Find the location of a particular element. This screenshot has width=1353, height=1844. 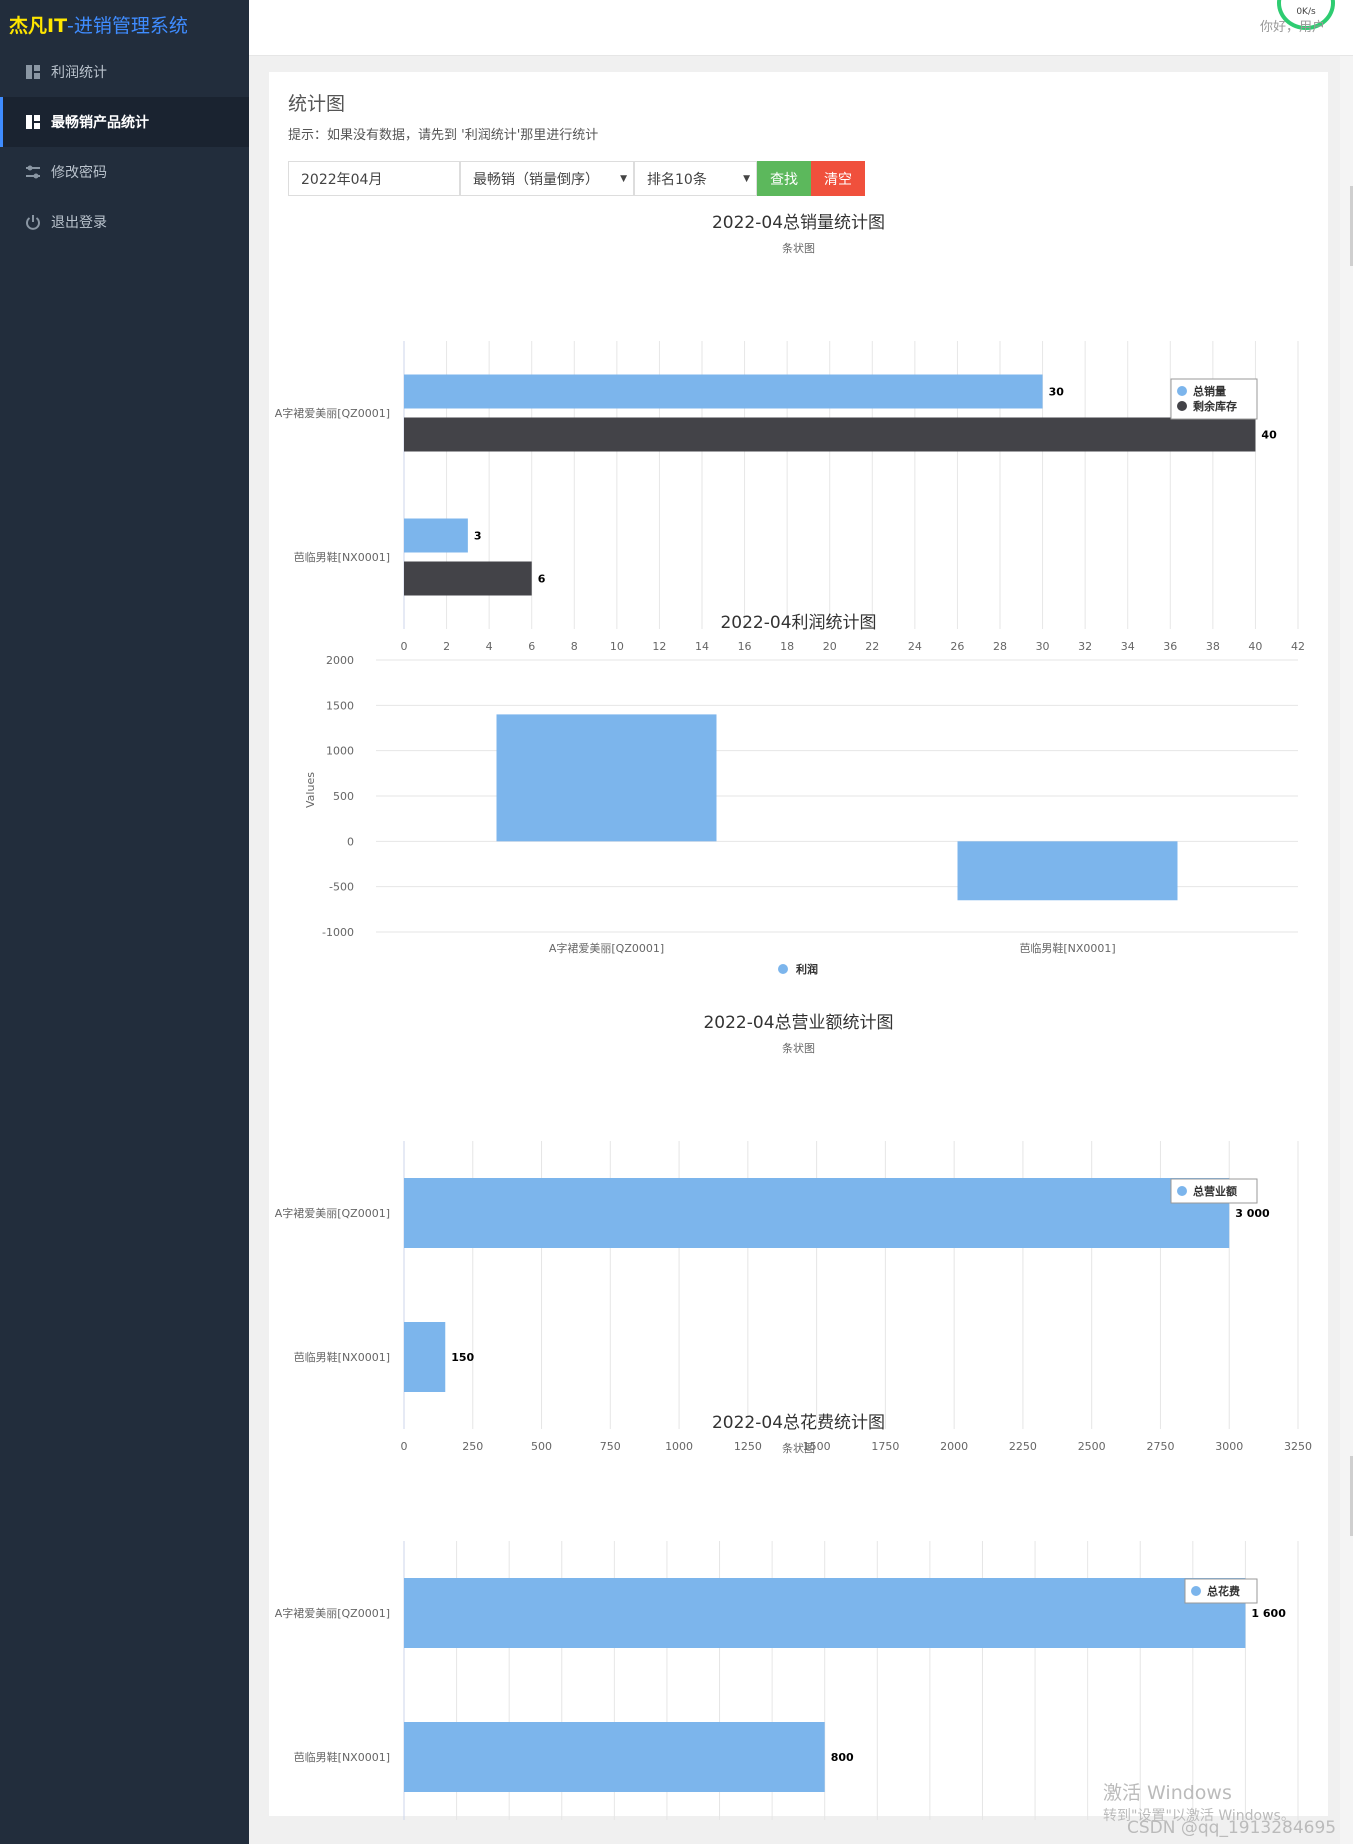

data-label: 6 is located at coordinates (542, 579).